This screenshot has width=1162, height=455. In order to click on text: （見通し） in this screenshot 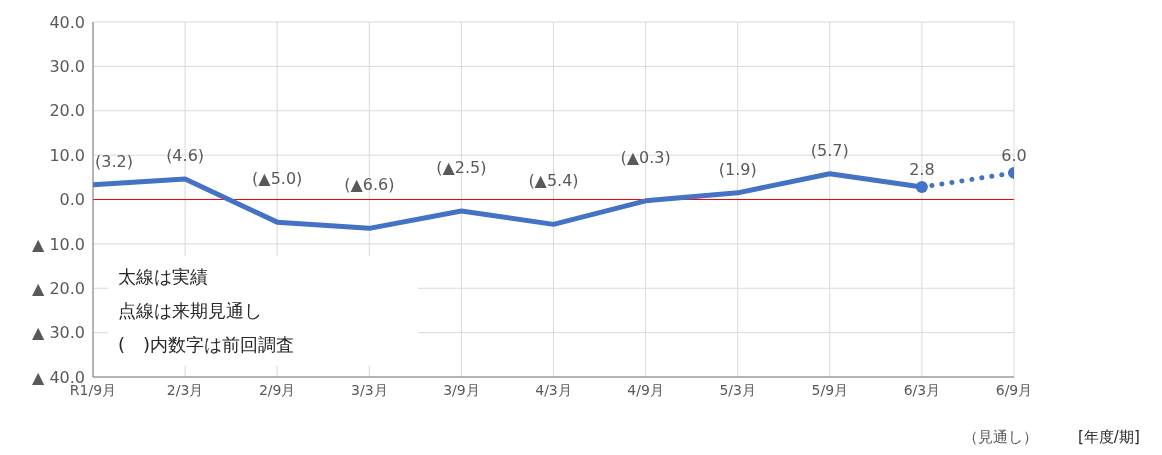, I will do `click(1000, 437)`.